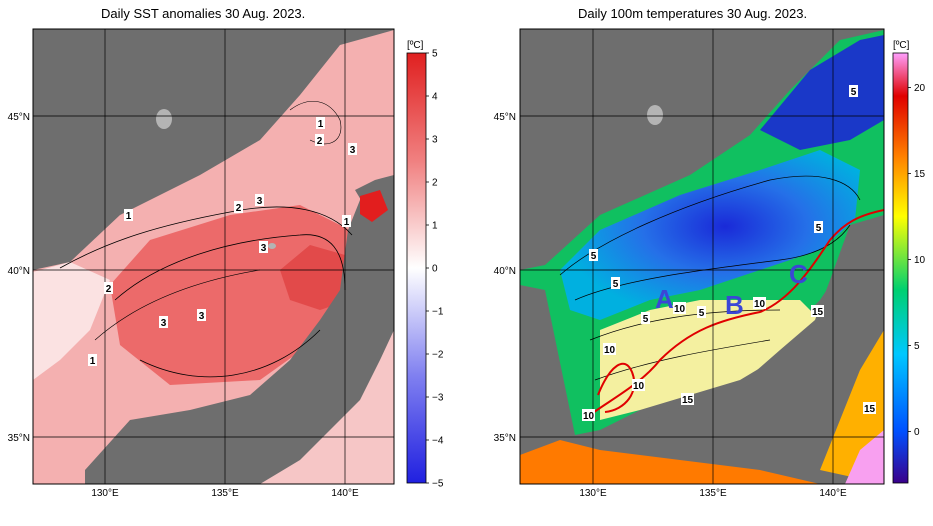 The image size is (933, 526). I want to click on colorbar-tick-label: 1, so click(435, 226).